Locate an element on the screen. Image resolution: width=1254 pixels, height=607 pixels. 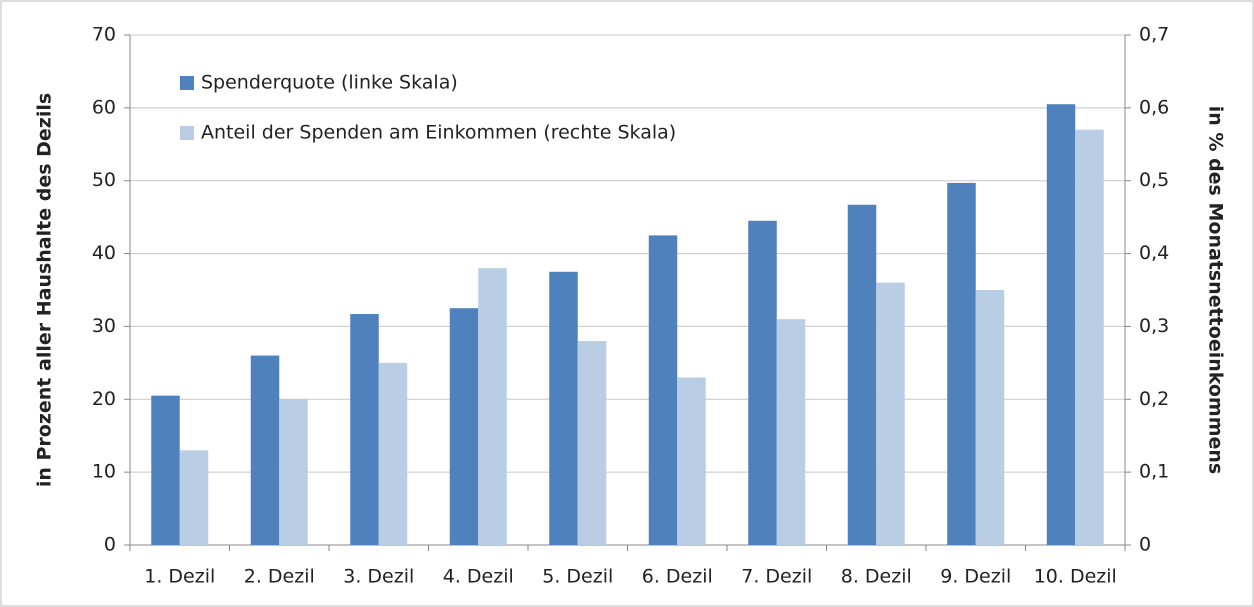
x-tick-label: 1. Dezil is located at coordinates (179, 577).